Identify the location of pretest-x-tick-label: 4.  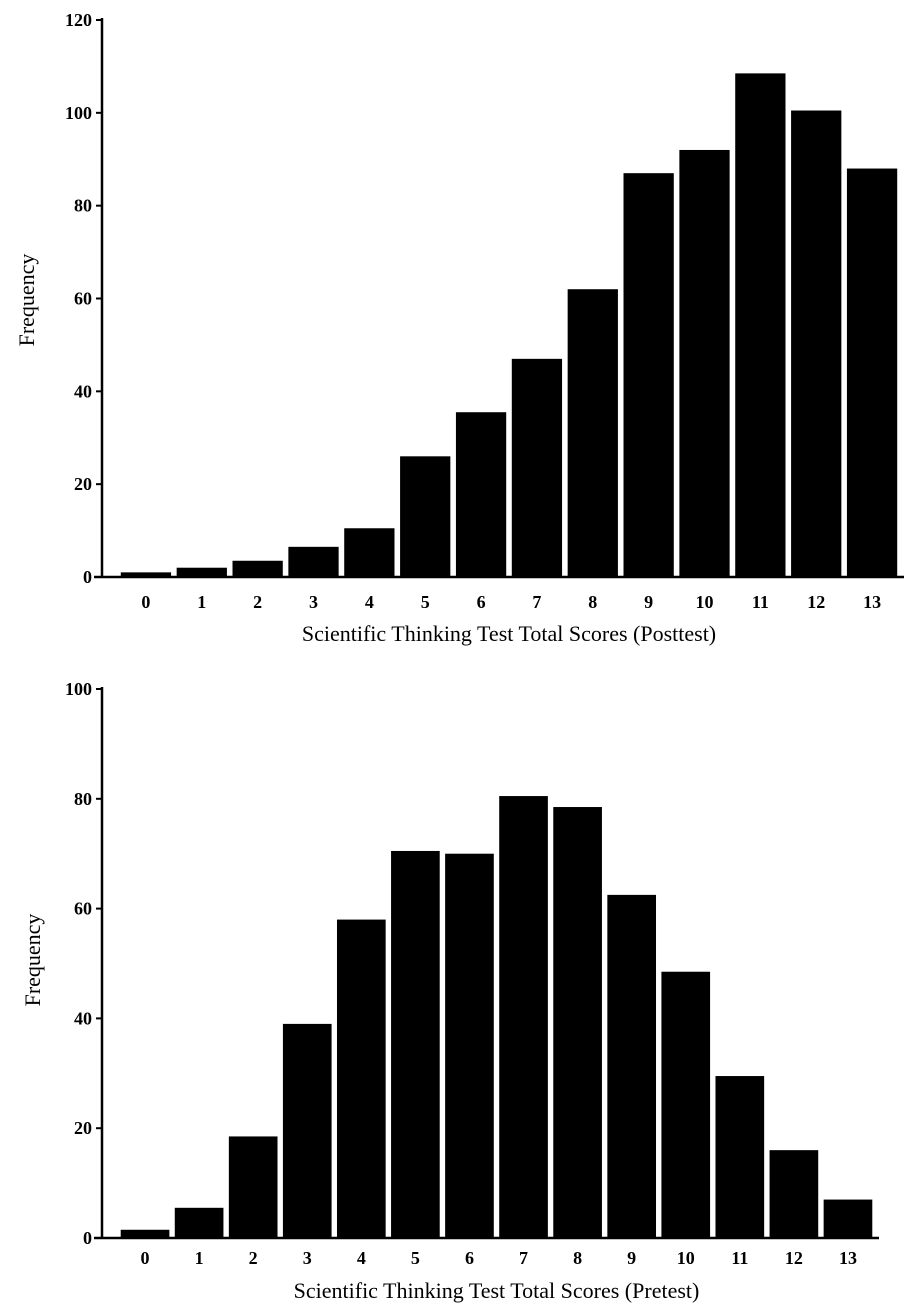
(361, 1258).